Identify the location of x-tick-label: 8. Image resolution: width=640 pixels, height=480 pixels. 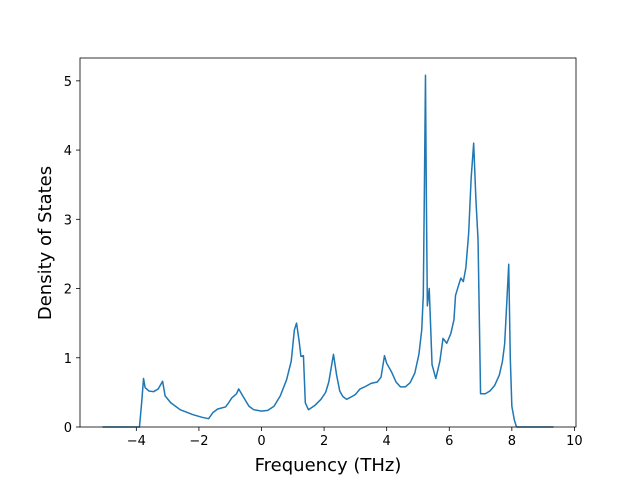
(512, 441).